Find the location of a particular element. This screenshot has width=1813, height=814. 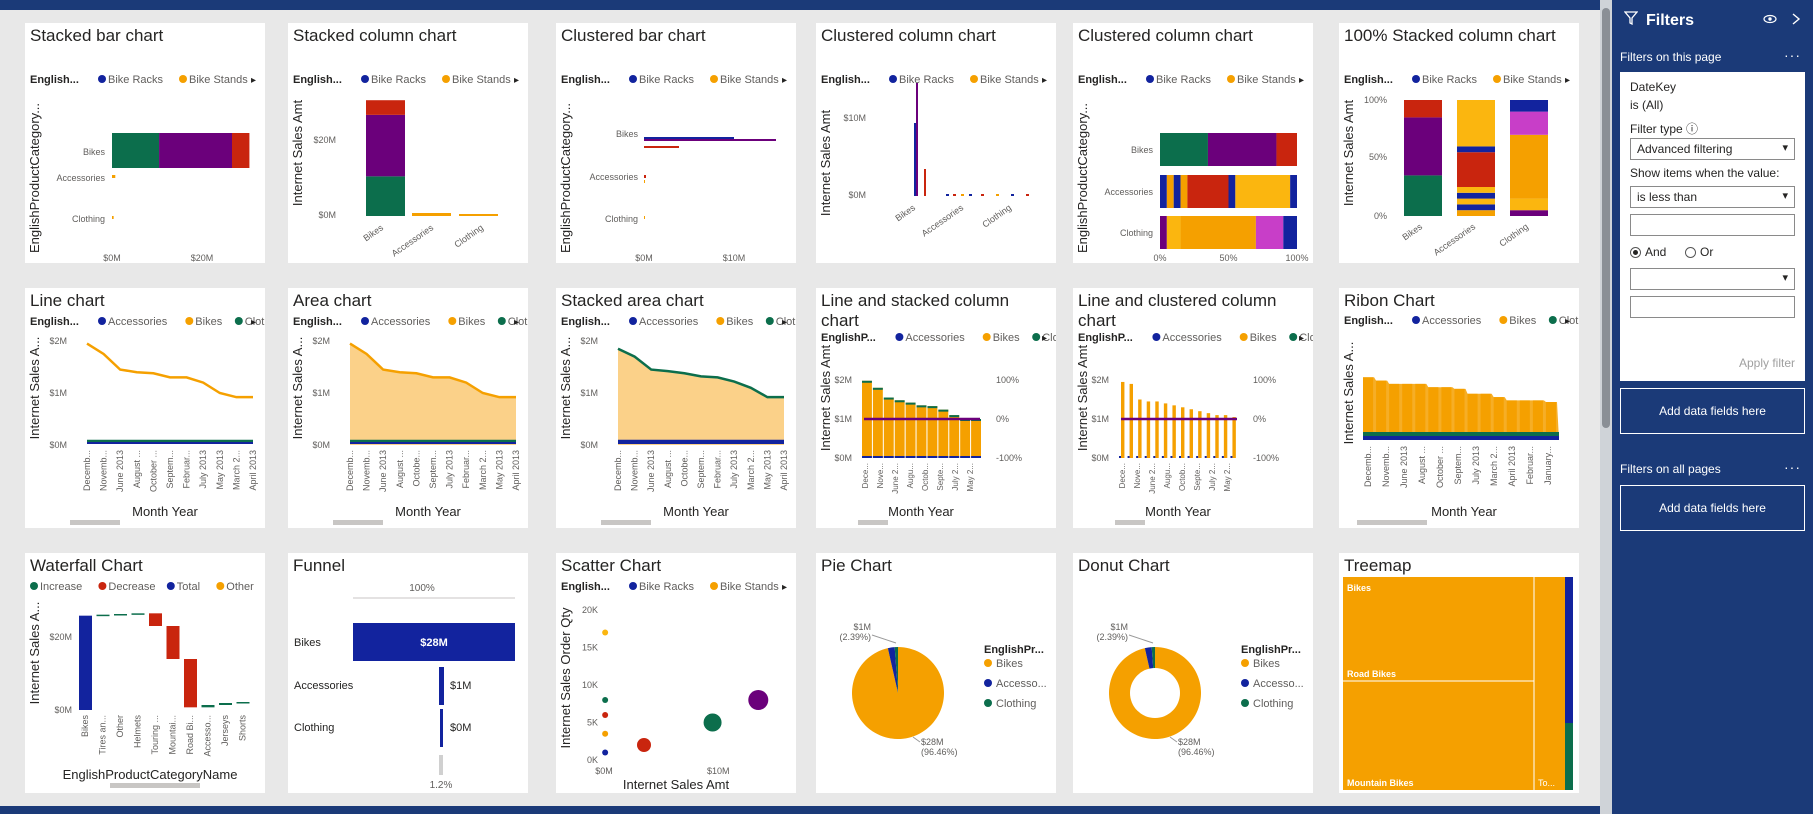

second-condition-dropdown: ▾ is located at coordinates (1712, 279).